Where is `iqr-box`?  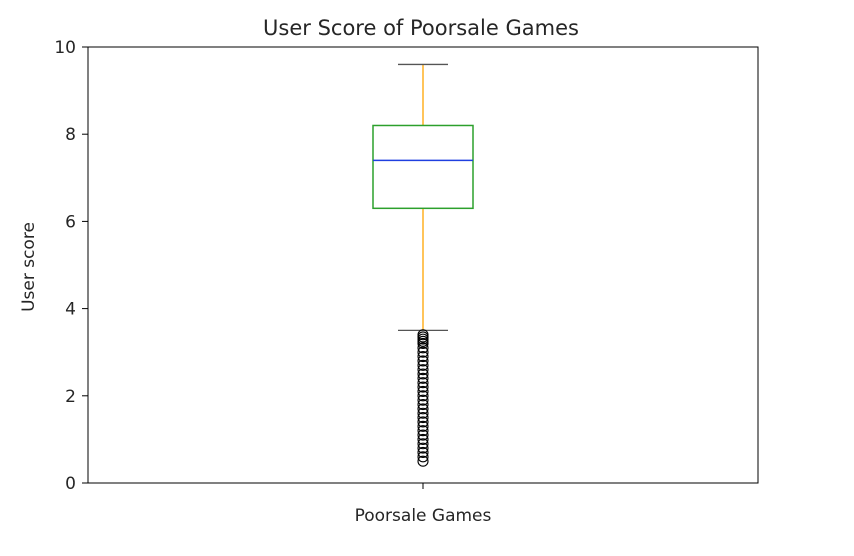
iqr-box is located at coordinates (423, 167).